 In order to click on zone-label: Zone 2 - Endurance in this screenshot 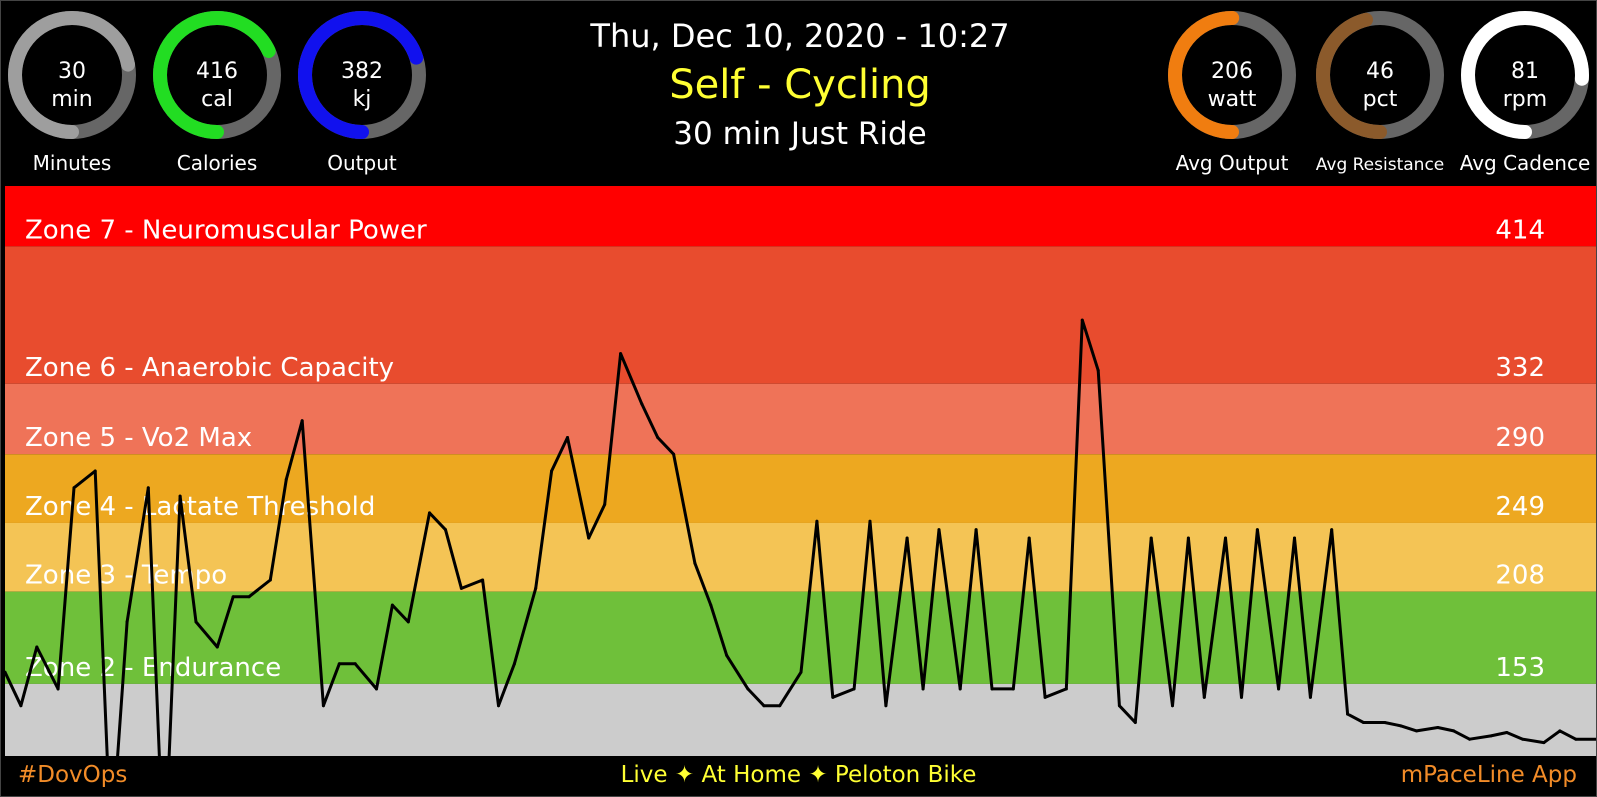, I will do `click(153, 668)`.